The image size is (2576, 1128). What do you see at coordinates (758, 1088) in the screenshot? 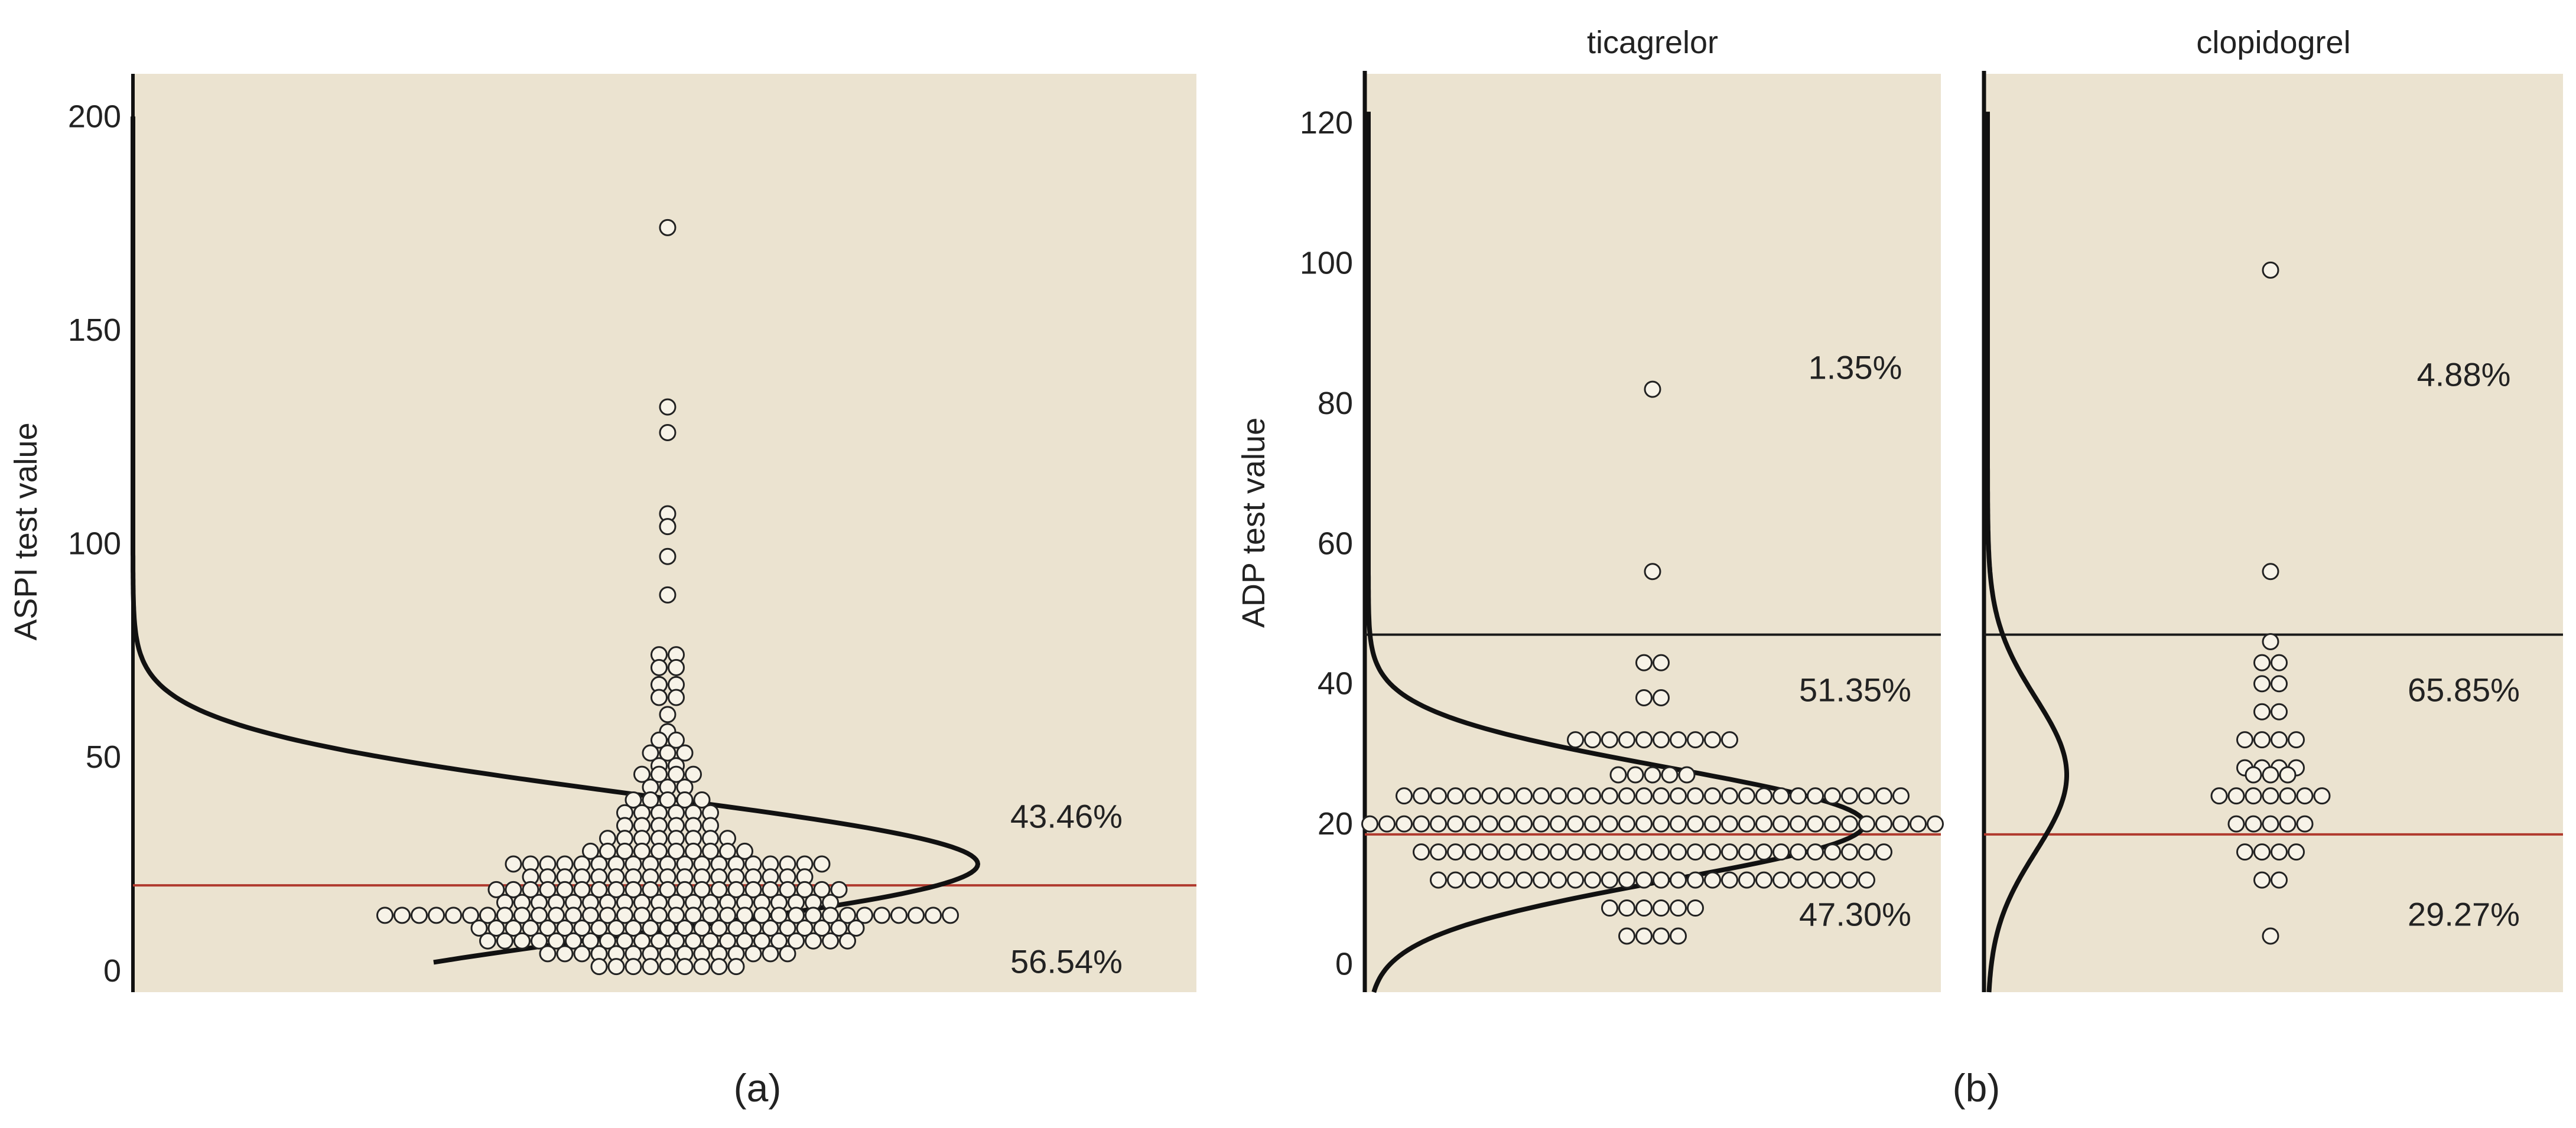
I see `chart-a-caption: (a)` at bounding box center [758, 1088].